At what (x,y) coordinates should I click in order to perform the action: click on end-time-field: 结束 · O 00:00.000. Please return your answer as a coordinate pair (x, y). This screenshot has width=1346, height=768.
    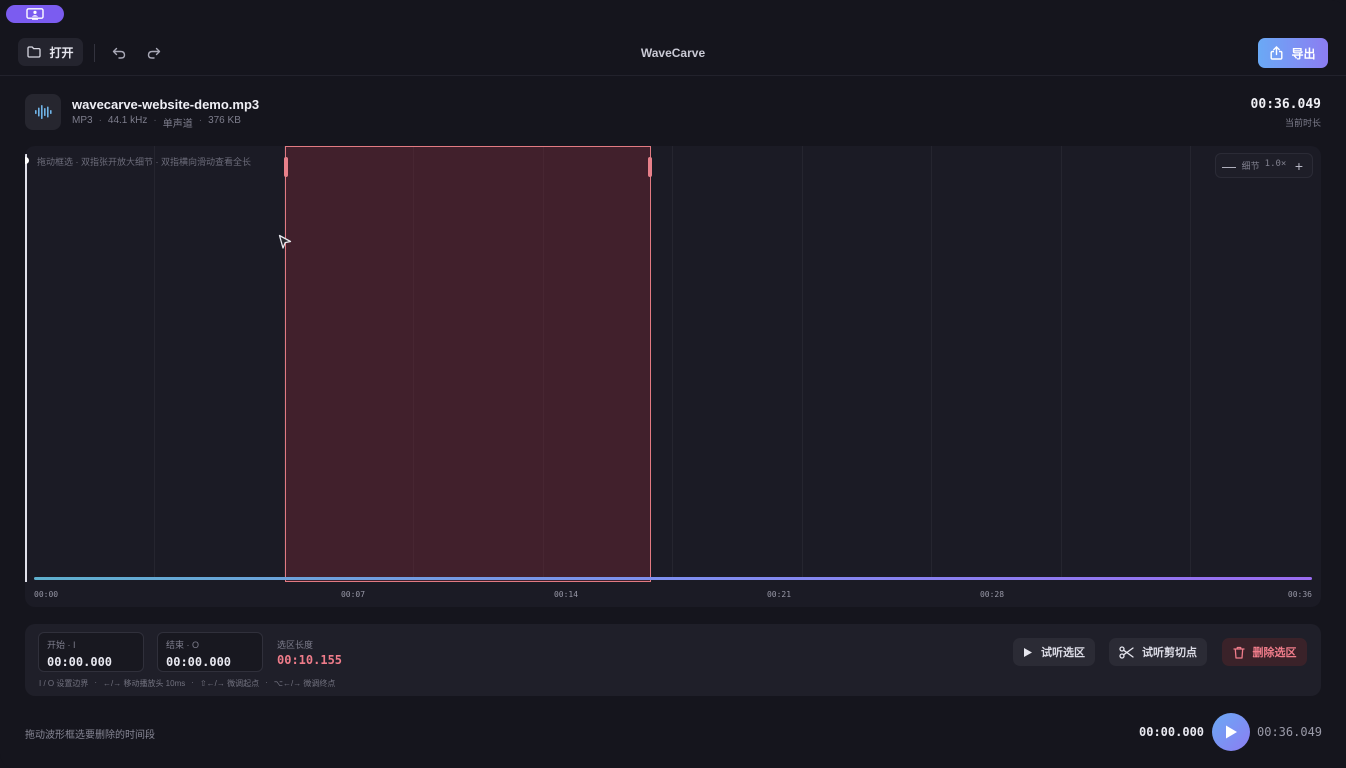
    Looking at the image, I should click on (210, 652).